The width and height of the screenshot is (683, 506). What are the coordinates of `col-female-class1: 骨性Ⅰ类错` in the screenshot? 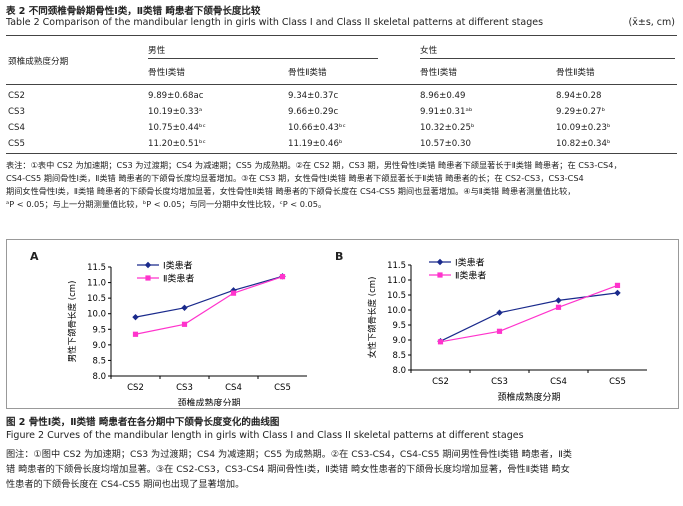 It's located at (438, 73).